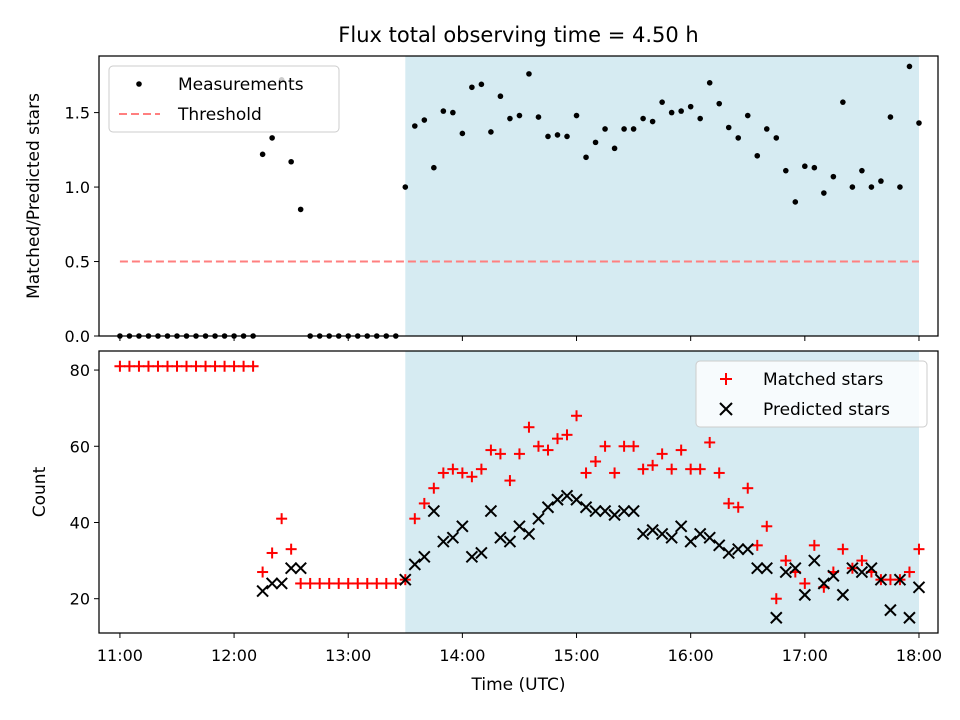 The image size is (960, 720). Describe the element at coordinates (80, 599) in the screenshot. I see `bottom-ytick-label: 20` at that location.